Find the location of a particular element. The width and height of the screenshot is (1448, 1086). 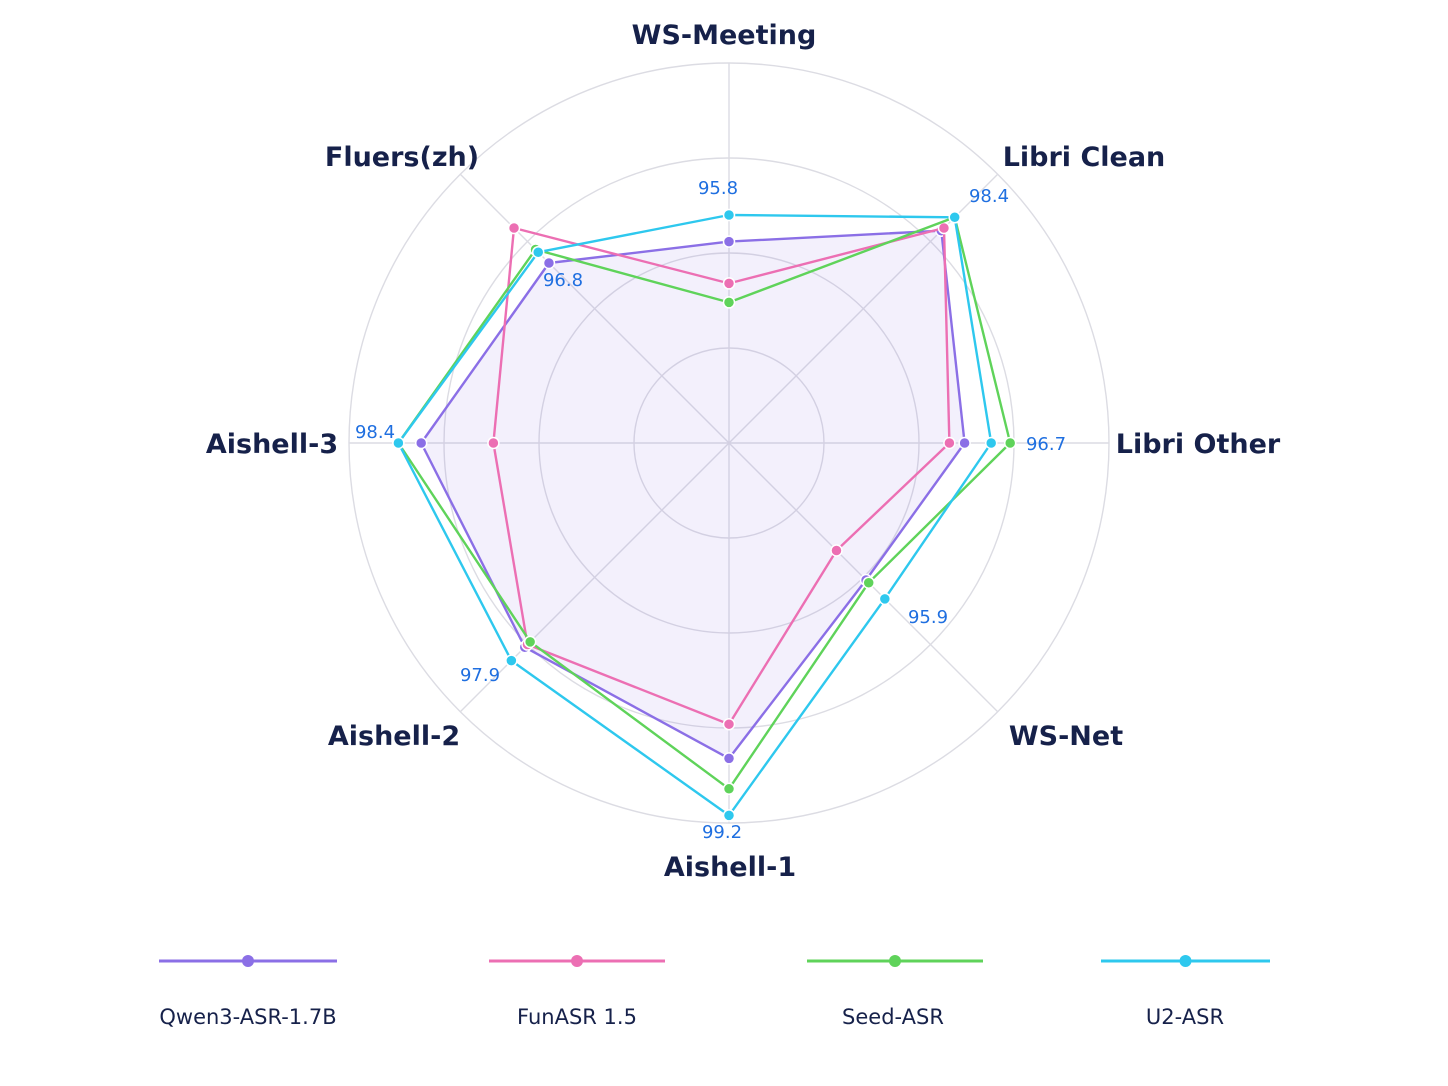

value-label: 95.8 is located at coordinates (718, 188).